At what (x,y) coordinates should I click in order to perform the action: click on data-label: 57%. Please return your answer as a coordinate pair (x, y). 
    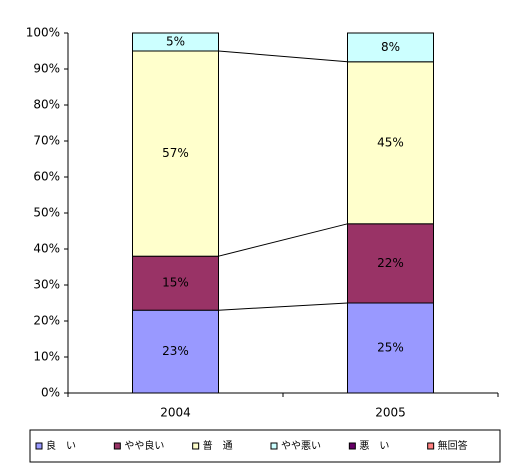
    Looking at the image, I should click on (175, 153).